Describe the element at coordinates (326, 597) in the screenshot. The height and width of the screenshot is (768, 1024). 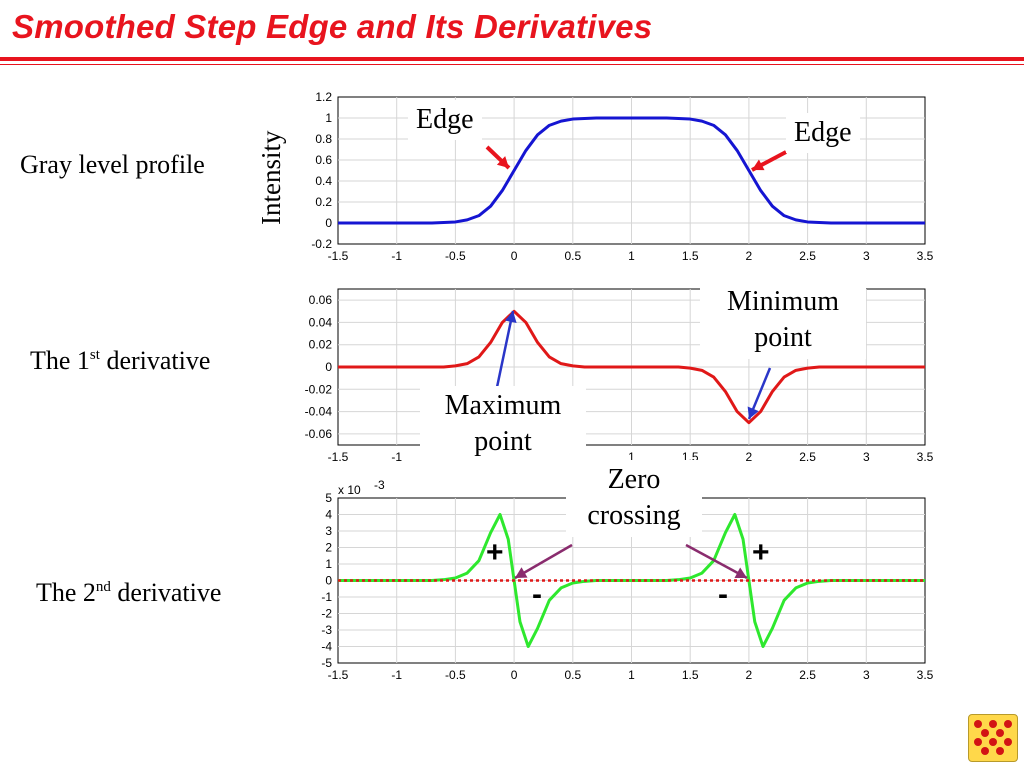
I see `y-tick-label: -1` at that location.